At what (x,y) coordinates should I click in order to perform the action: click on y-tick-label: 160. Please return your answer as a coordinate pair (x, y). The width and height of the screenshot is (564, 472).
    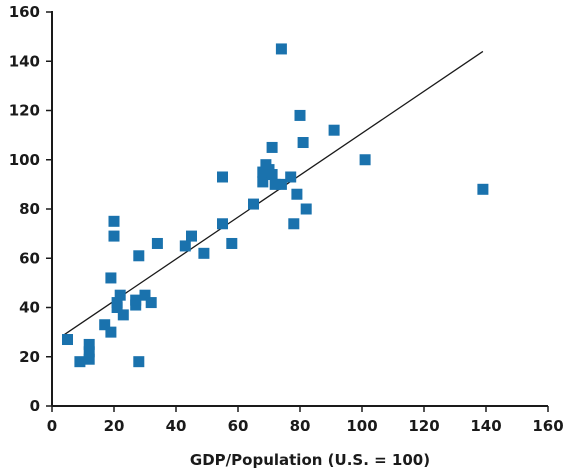
    Looking at the image, I should click on (24, 12).